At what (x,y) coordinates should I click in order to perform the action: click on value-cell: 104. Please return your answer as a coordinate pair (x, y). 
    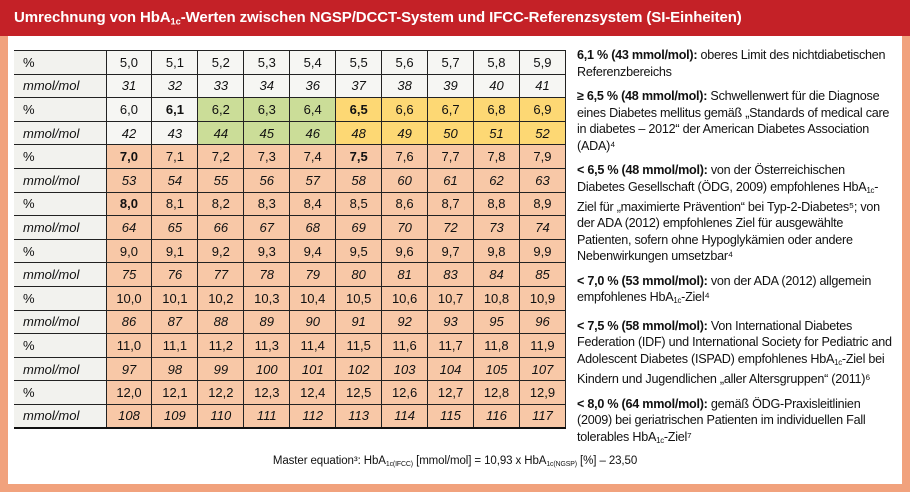
    Looking at the image, I should click on (450, 369).